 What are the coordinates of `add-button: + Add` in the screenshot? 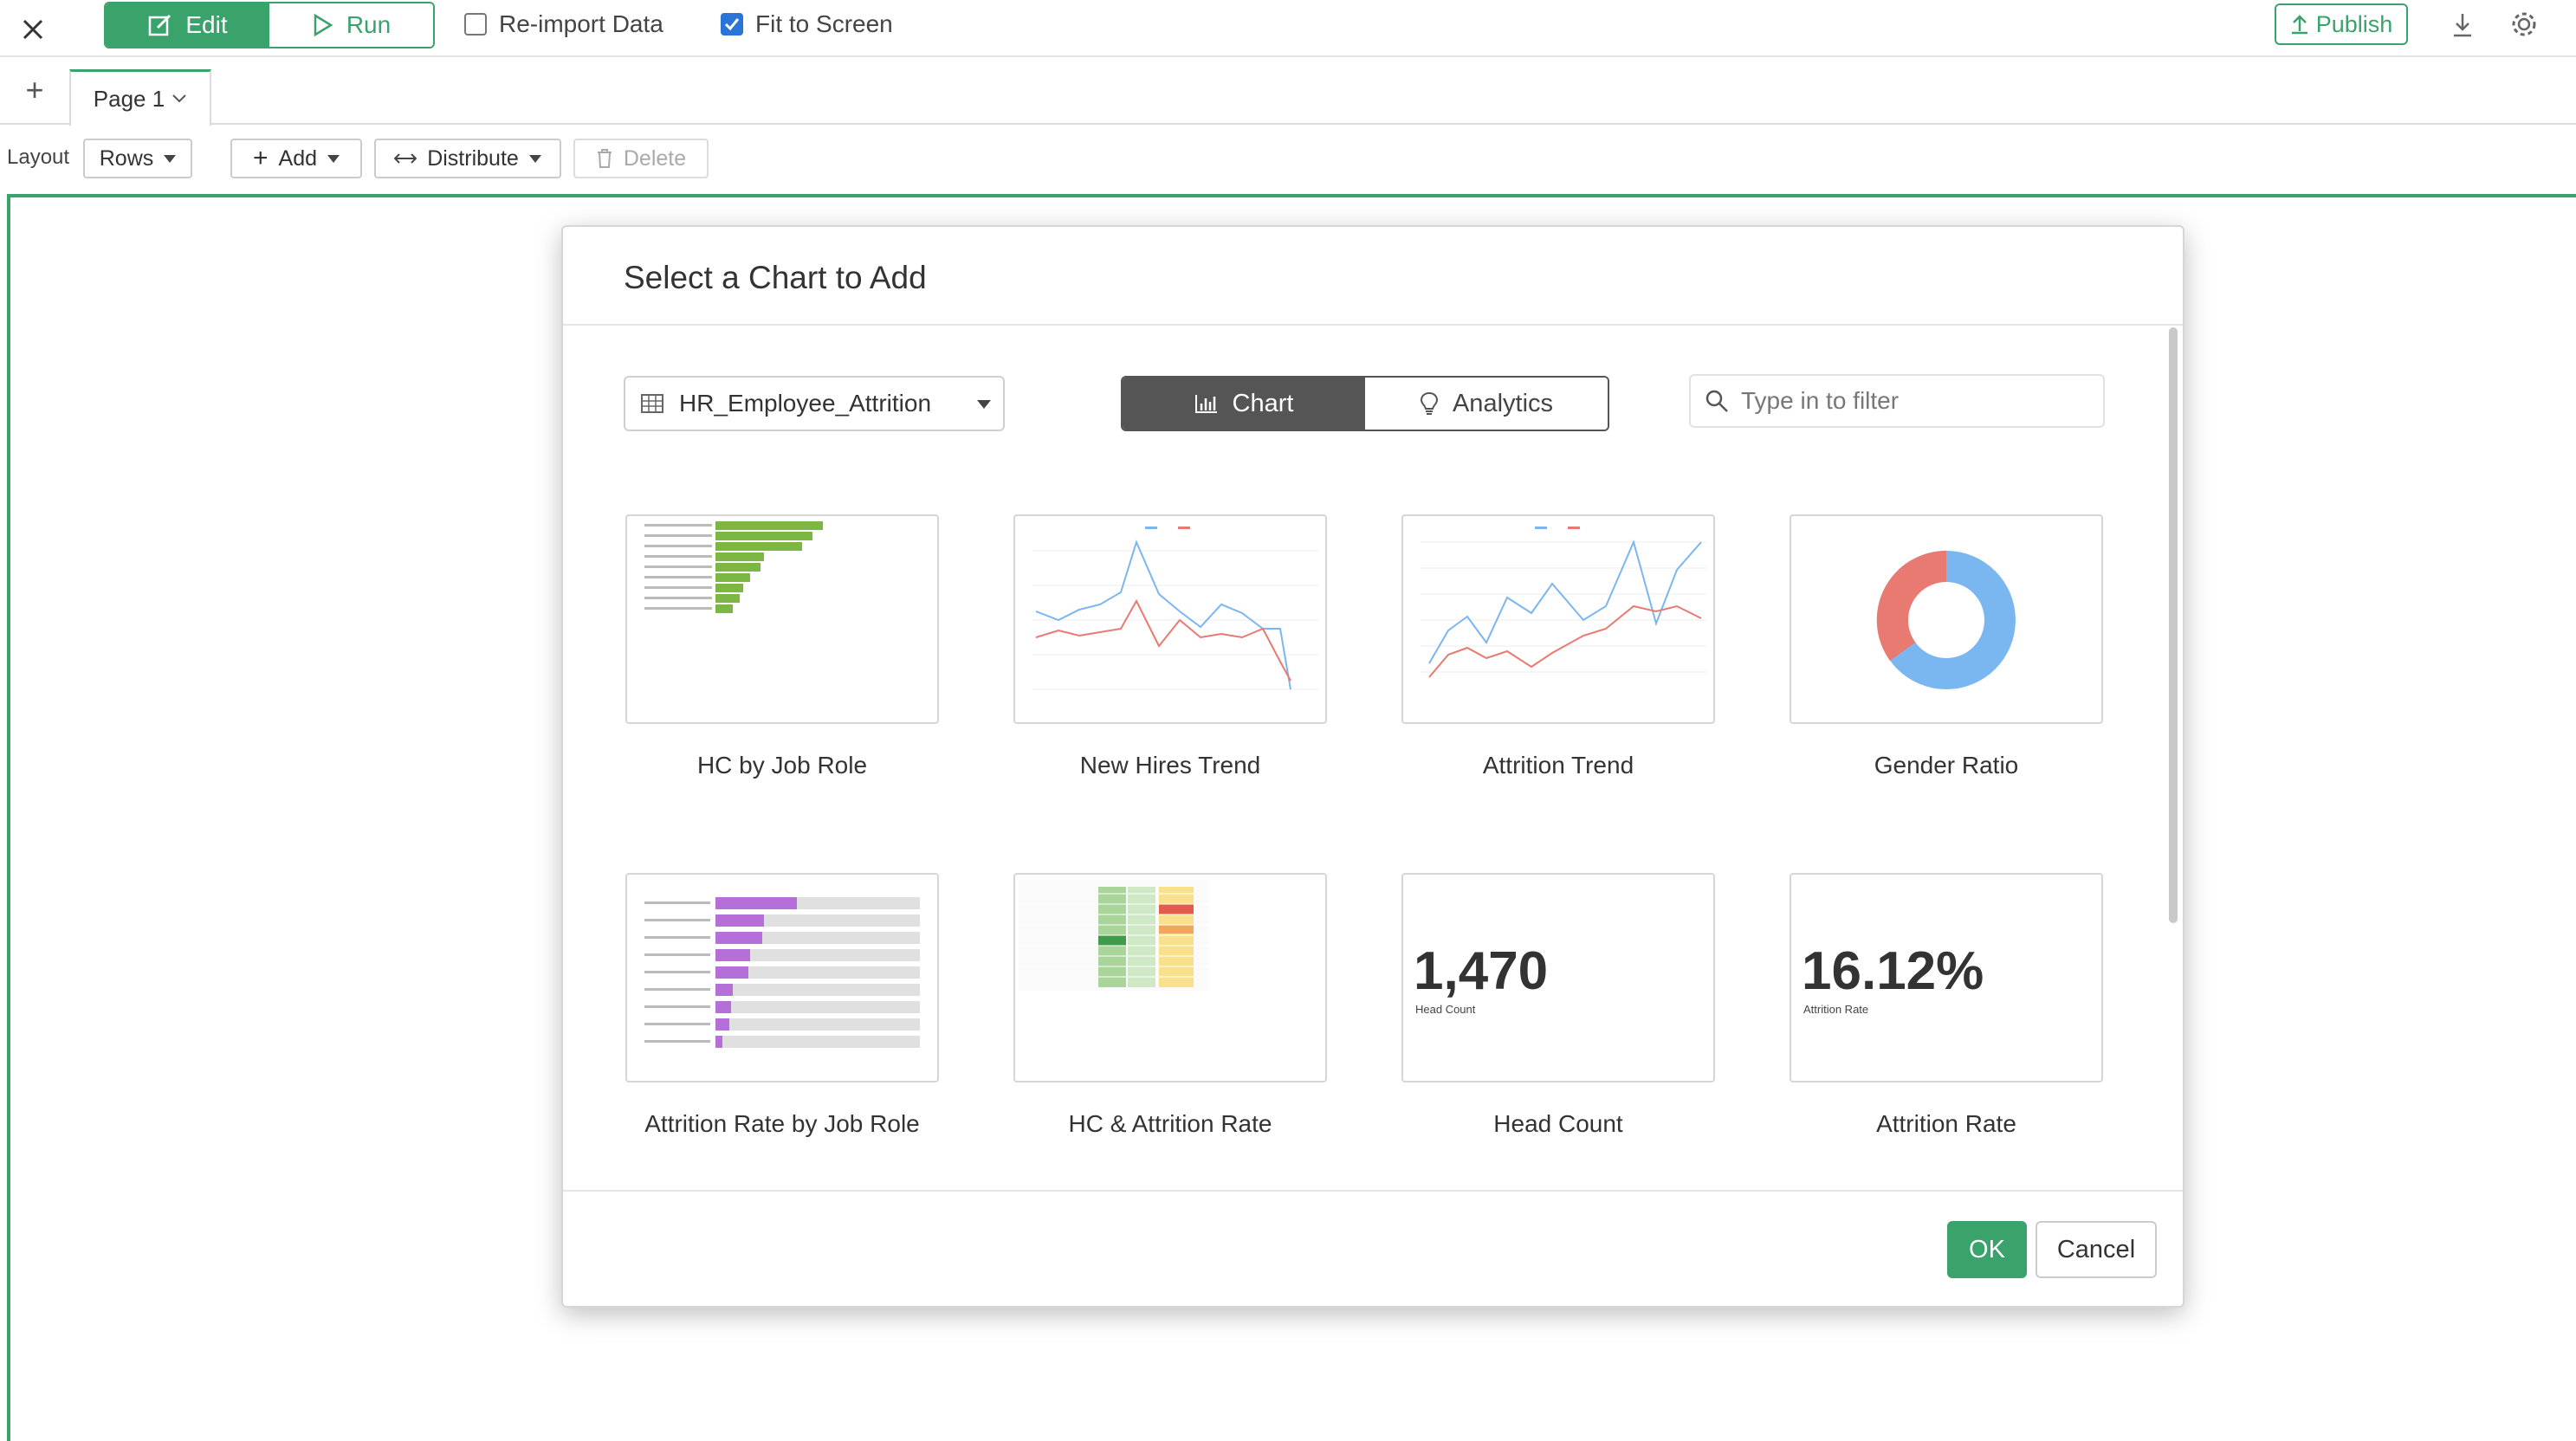 It's located at (296, 158).